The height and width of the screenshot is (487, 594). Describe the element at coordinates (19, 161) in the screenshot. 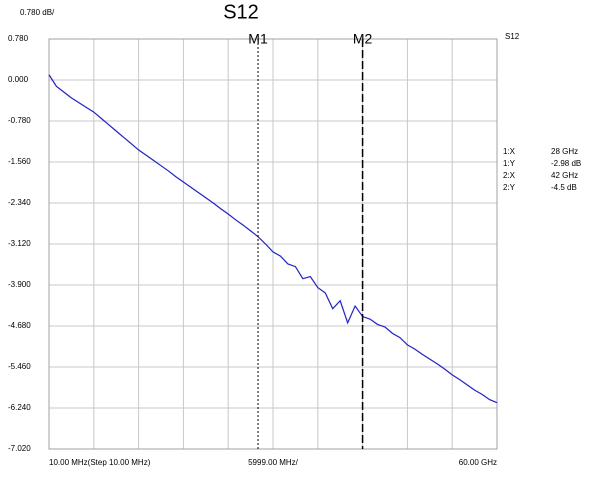

I see `y-tick-label: -1.560` at that location.